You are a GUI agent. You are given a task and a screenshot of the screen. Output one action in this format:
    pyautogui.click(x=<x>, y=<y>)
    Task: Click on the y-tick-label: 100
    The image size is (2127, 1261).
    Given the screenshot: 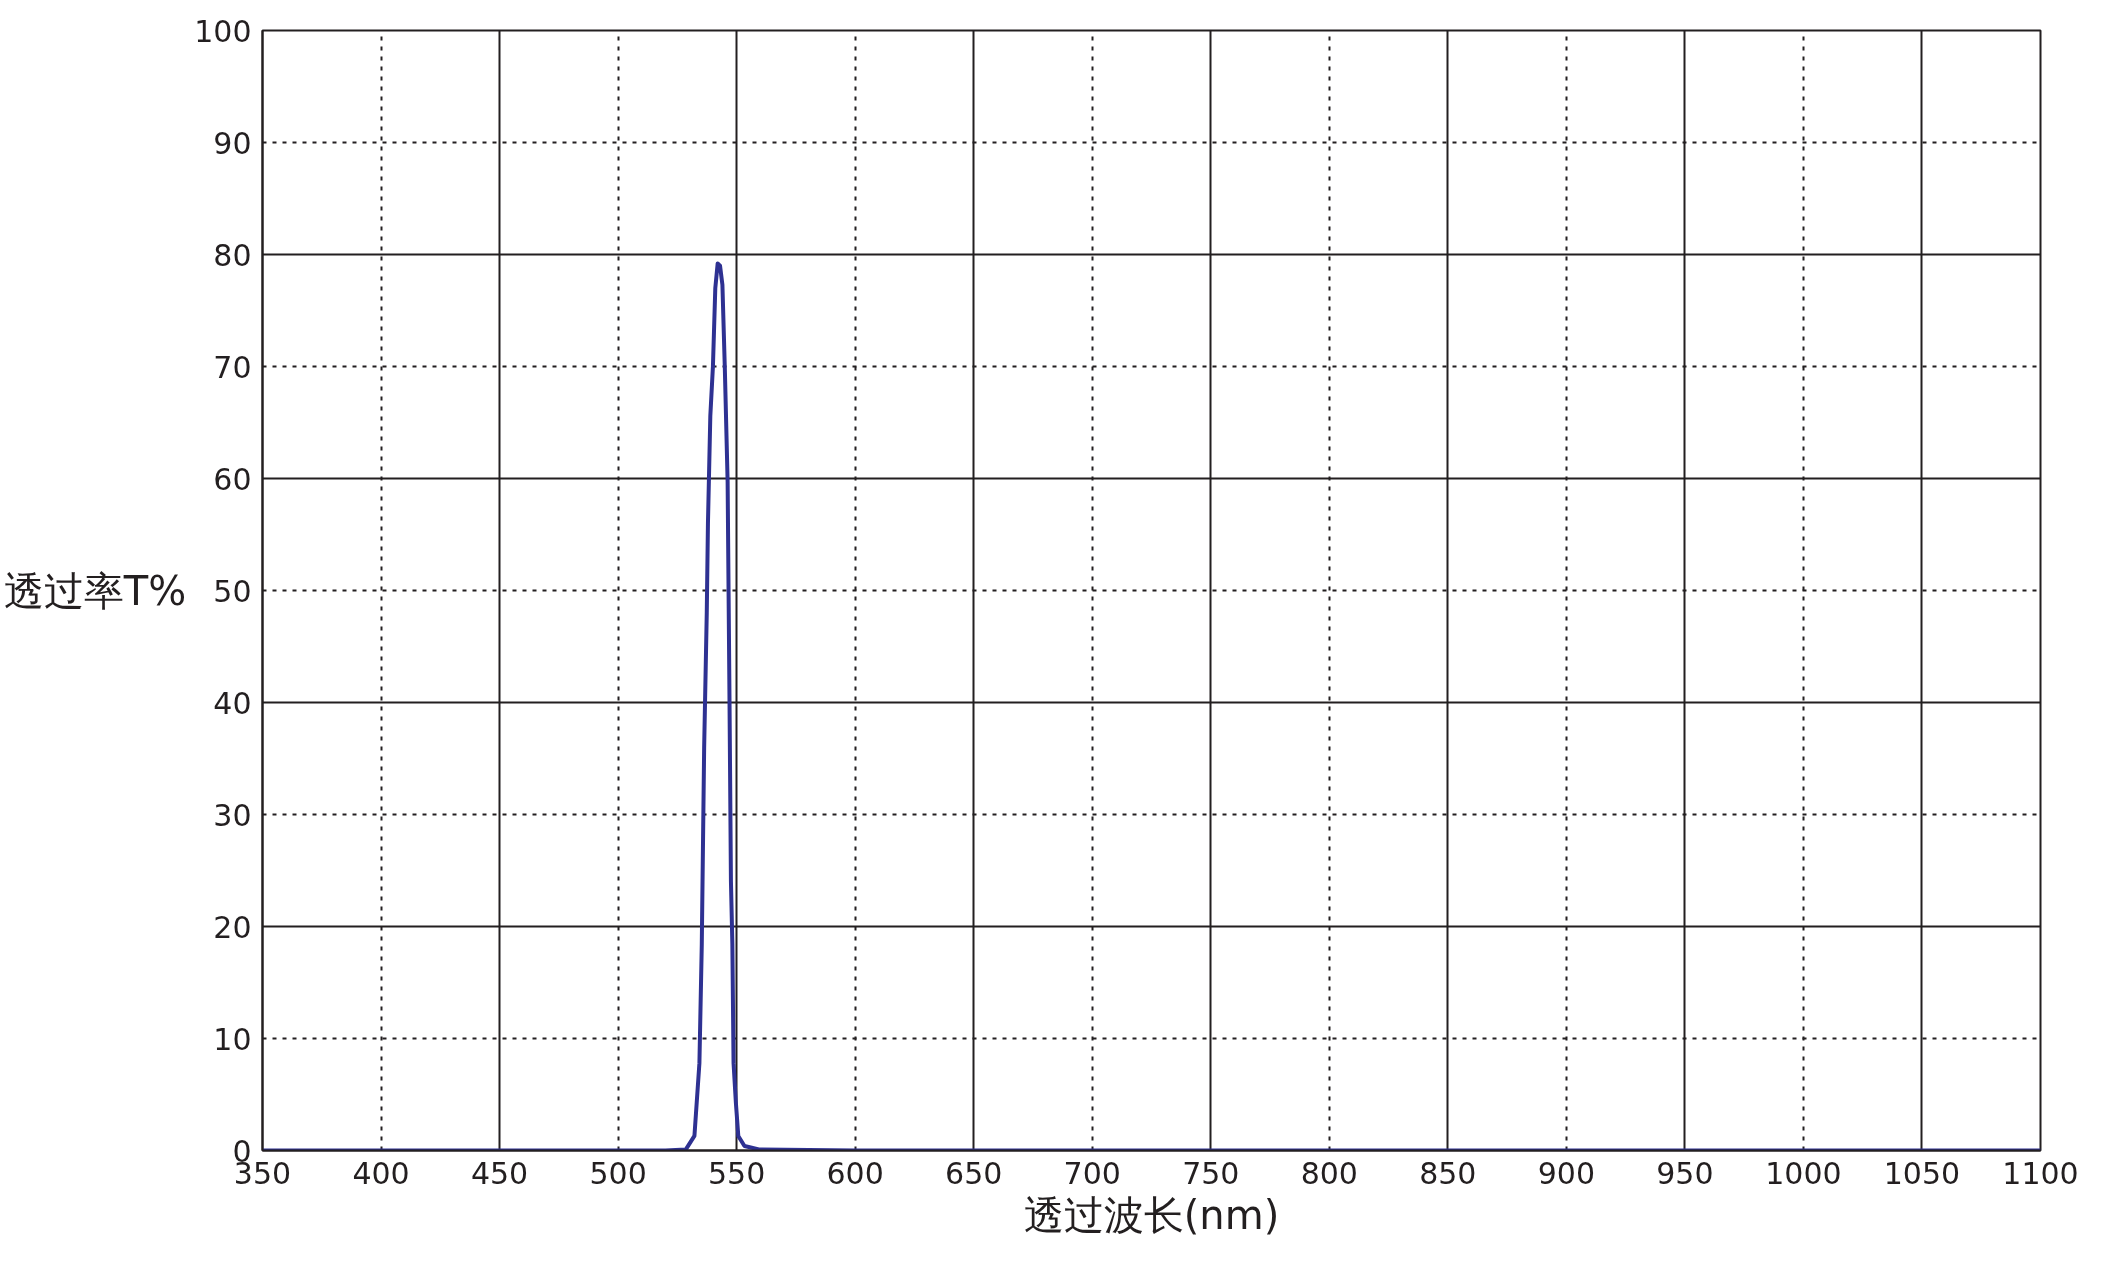 What is the action you would take?
    pyautogui.click(x=223, y=31)
    